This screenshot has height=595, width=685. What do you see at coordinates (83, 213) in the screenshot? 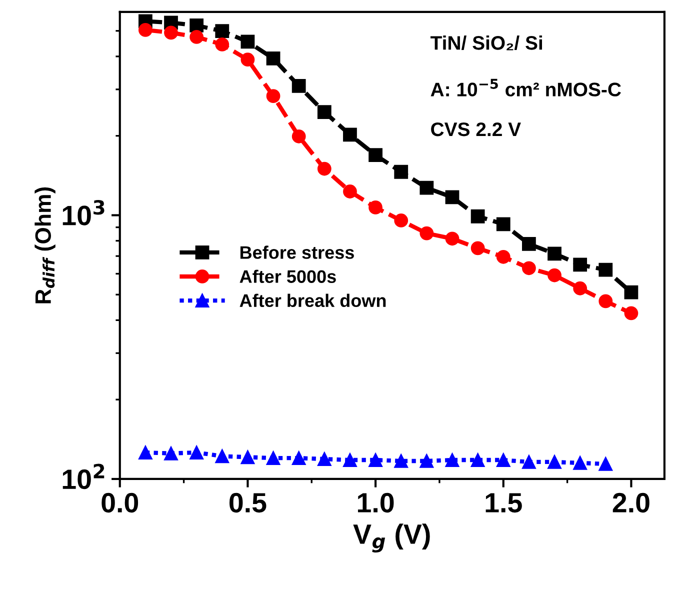
I see `y-tick-label: 10$^{3}$` at bounding box center [83, 213].